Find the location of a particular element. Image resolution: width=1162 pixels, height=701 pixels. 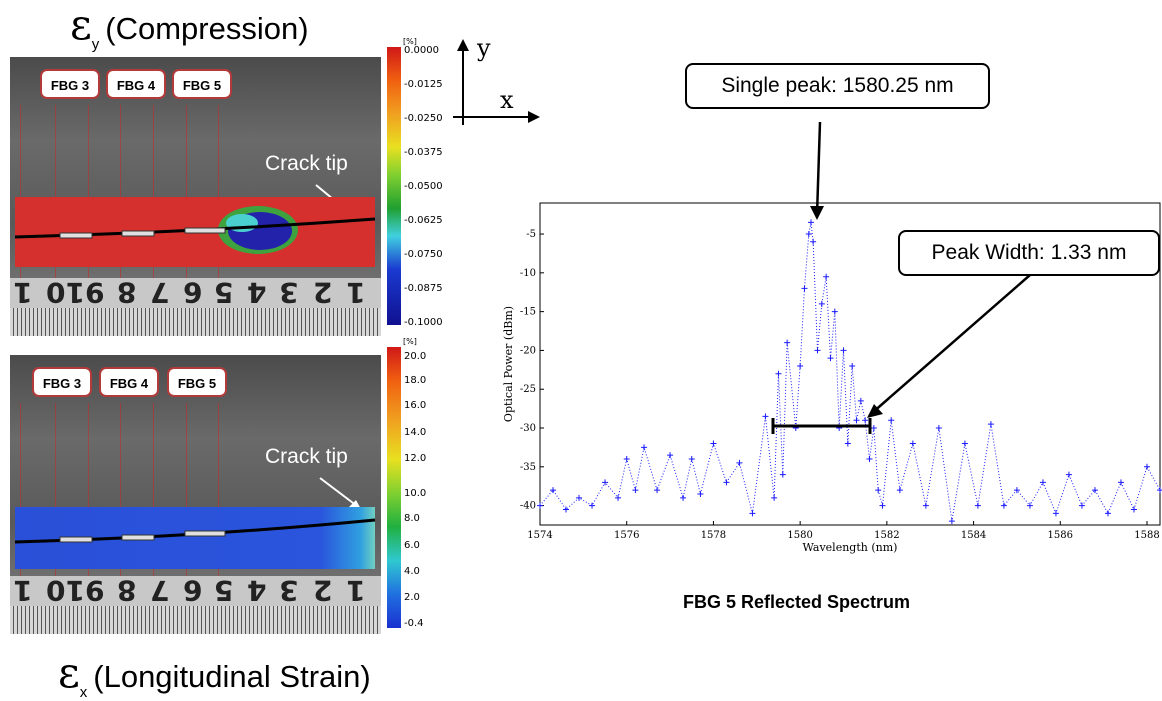

colorbar-tick: 6.0 is located at coordinates (412, 545).